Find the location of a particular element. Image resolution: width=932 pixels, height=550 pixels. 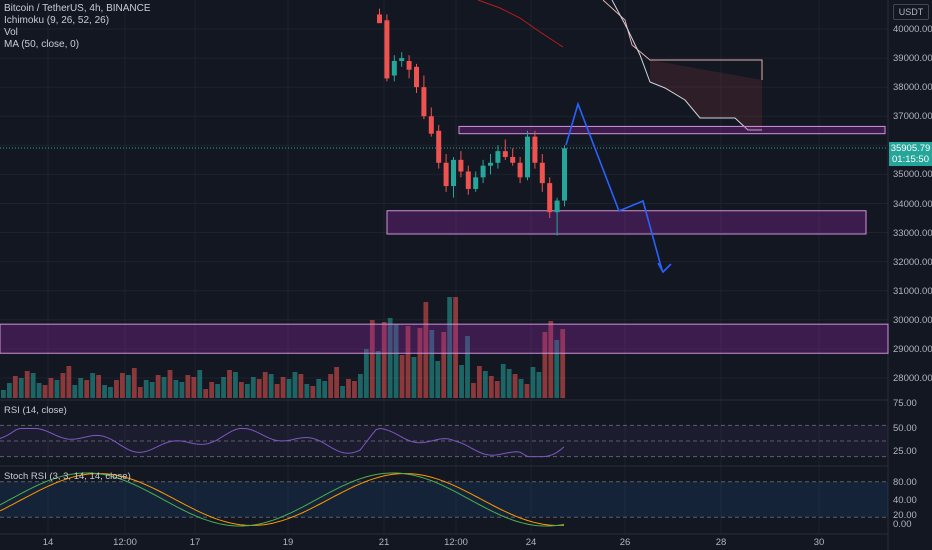

ichimoku-span-b is located at coordinates (686, 65).